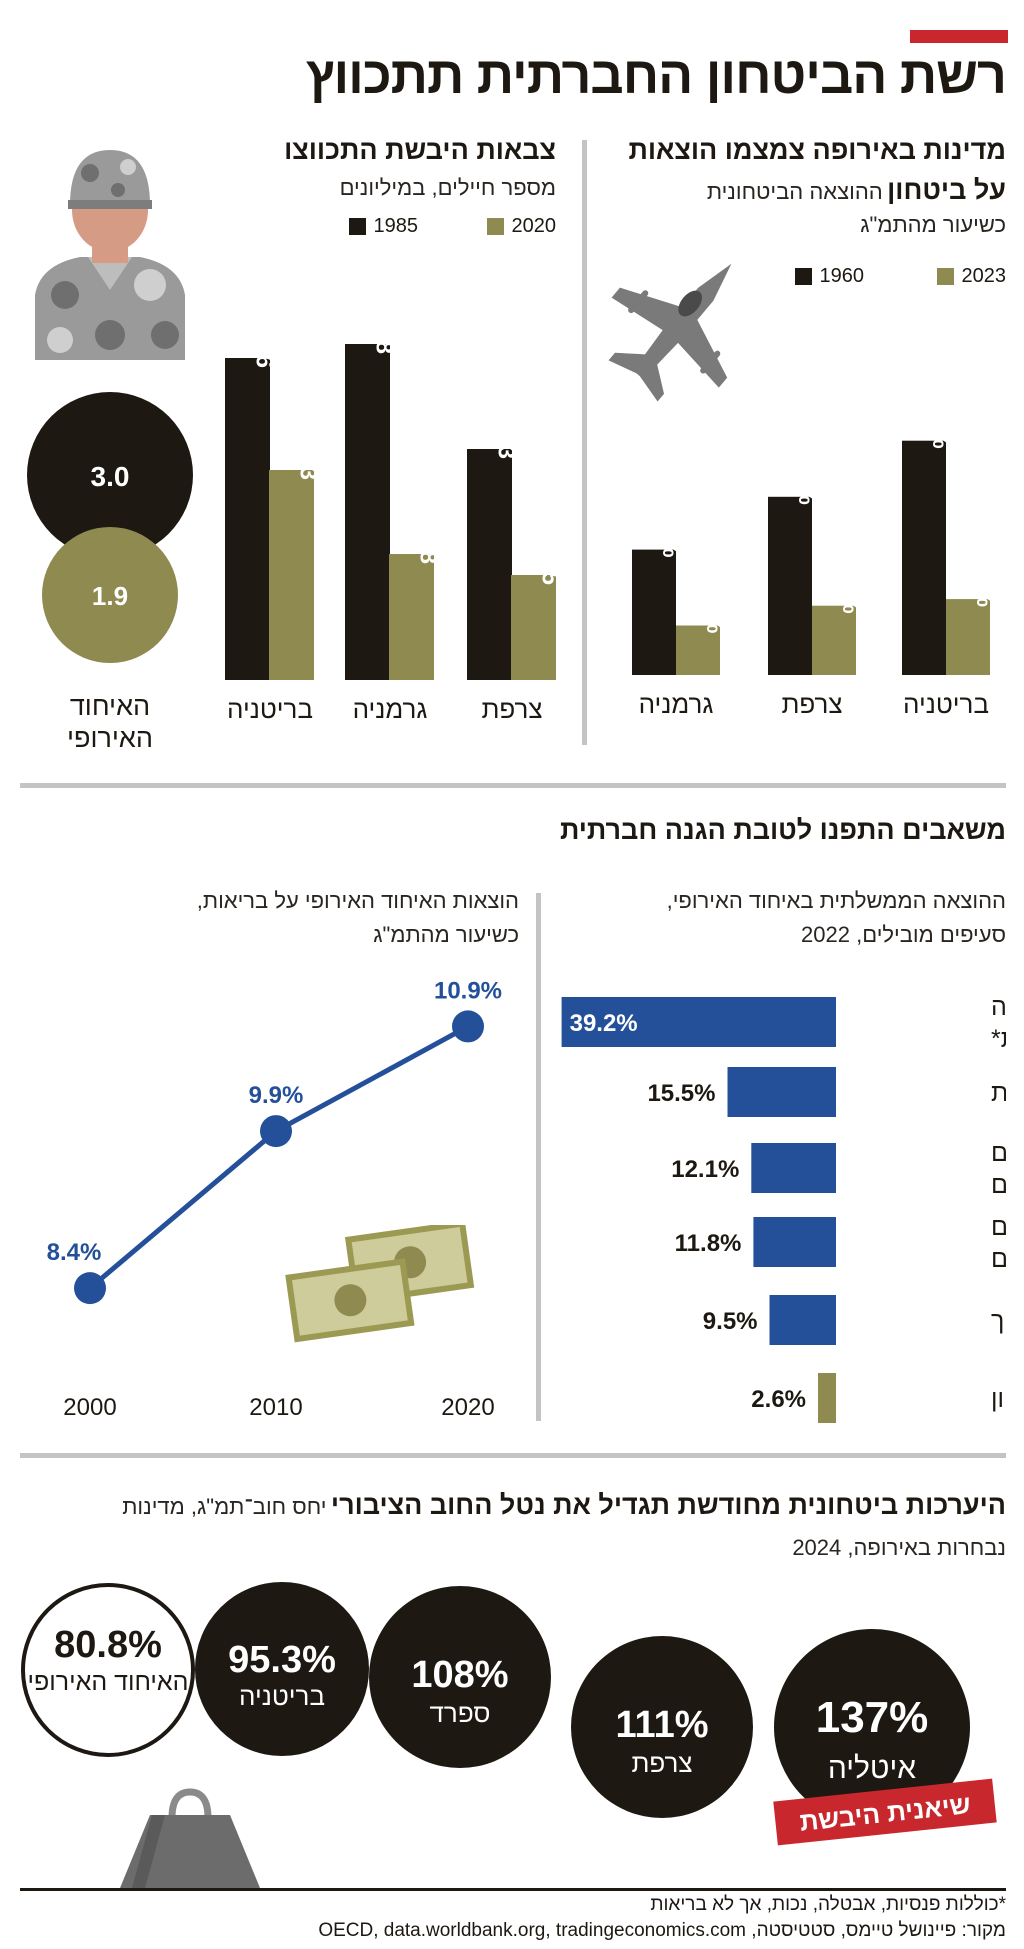 The image size is (1024, 1949). I want to click on debt-circle-italy, so click(872, 1727).